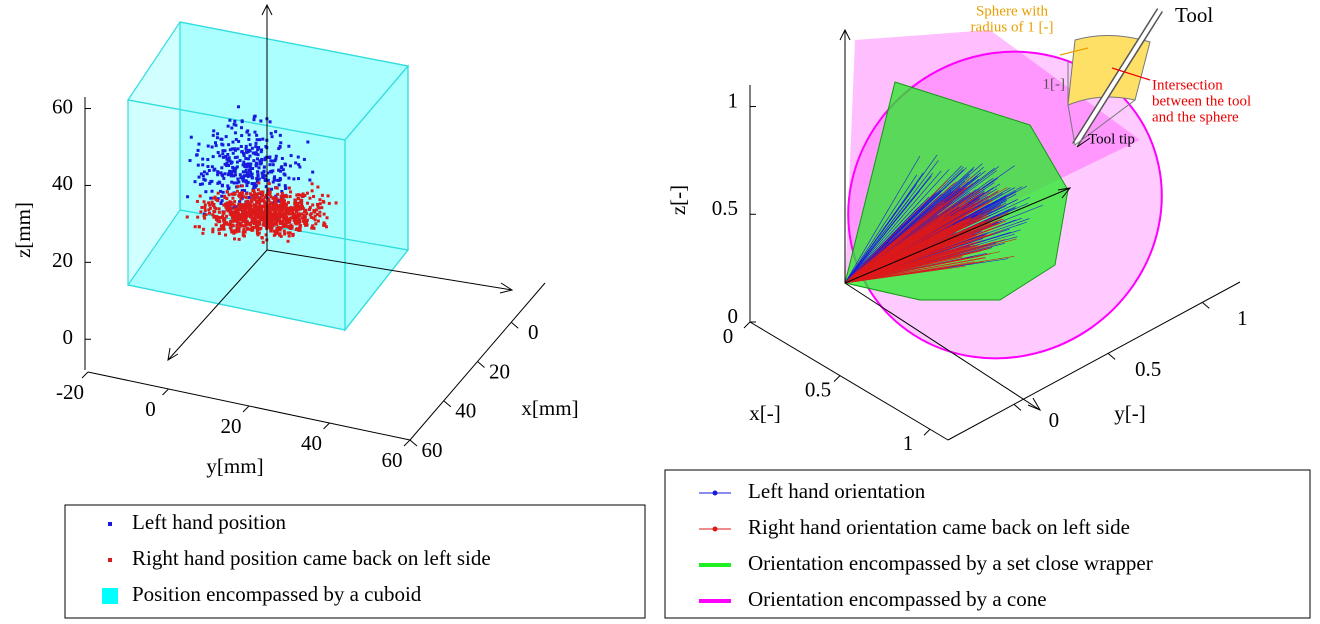 This screenshot has height=624, width=1320. Describe the element at coordinates (499, 371) in the screenshot. I see `x-tick-label: 20` at that location.